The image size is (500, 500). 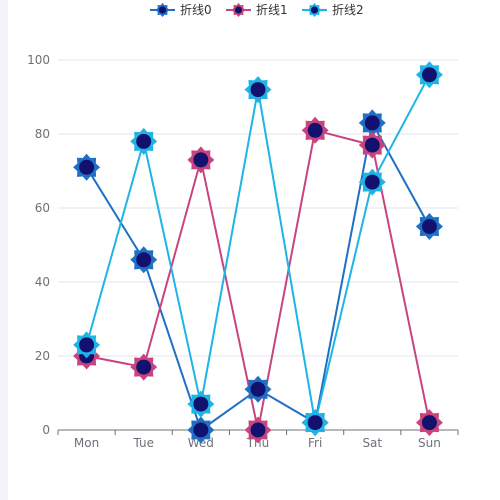 I want to click on y-tick-label: 20, so click(x=42, y=356).